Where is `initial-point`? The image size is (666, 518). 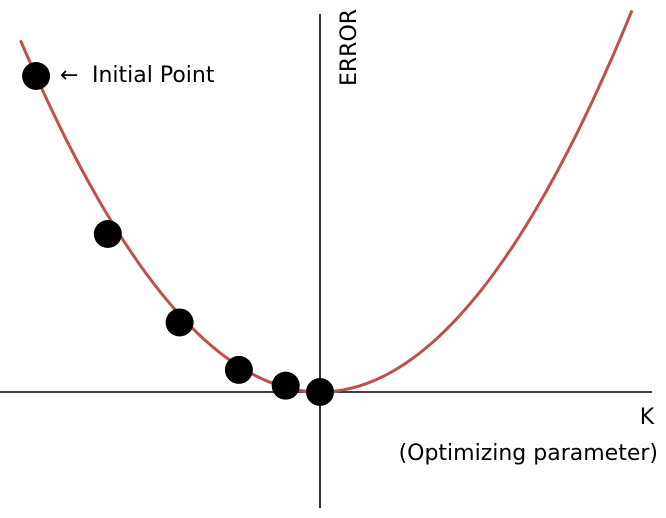 initial-point is located at coordinates (36, 76).